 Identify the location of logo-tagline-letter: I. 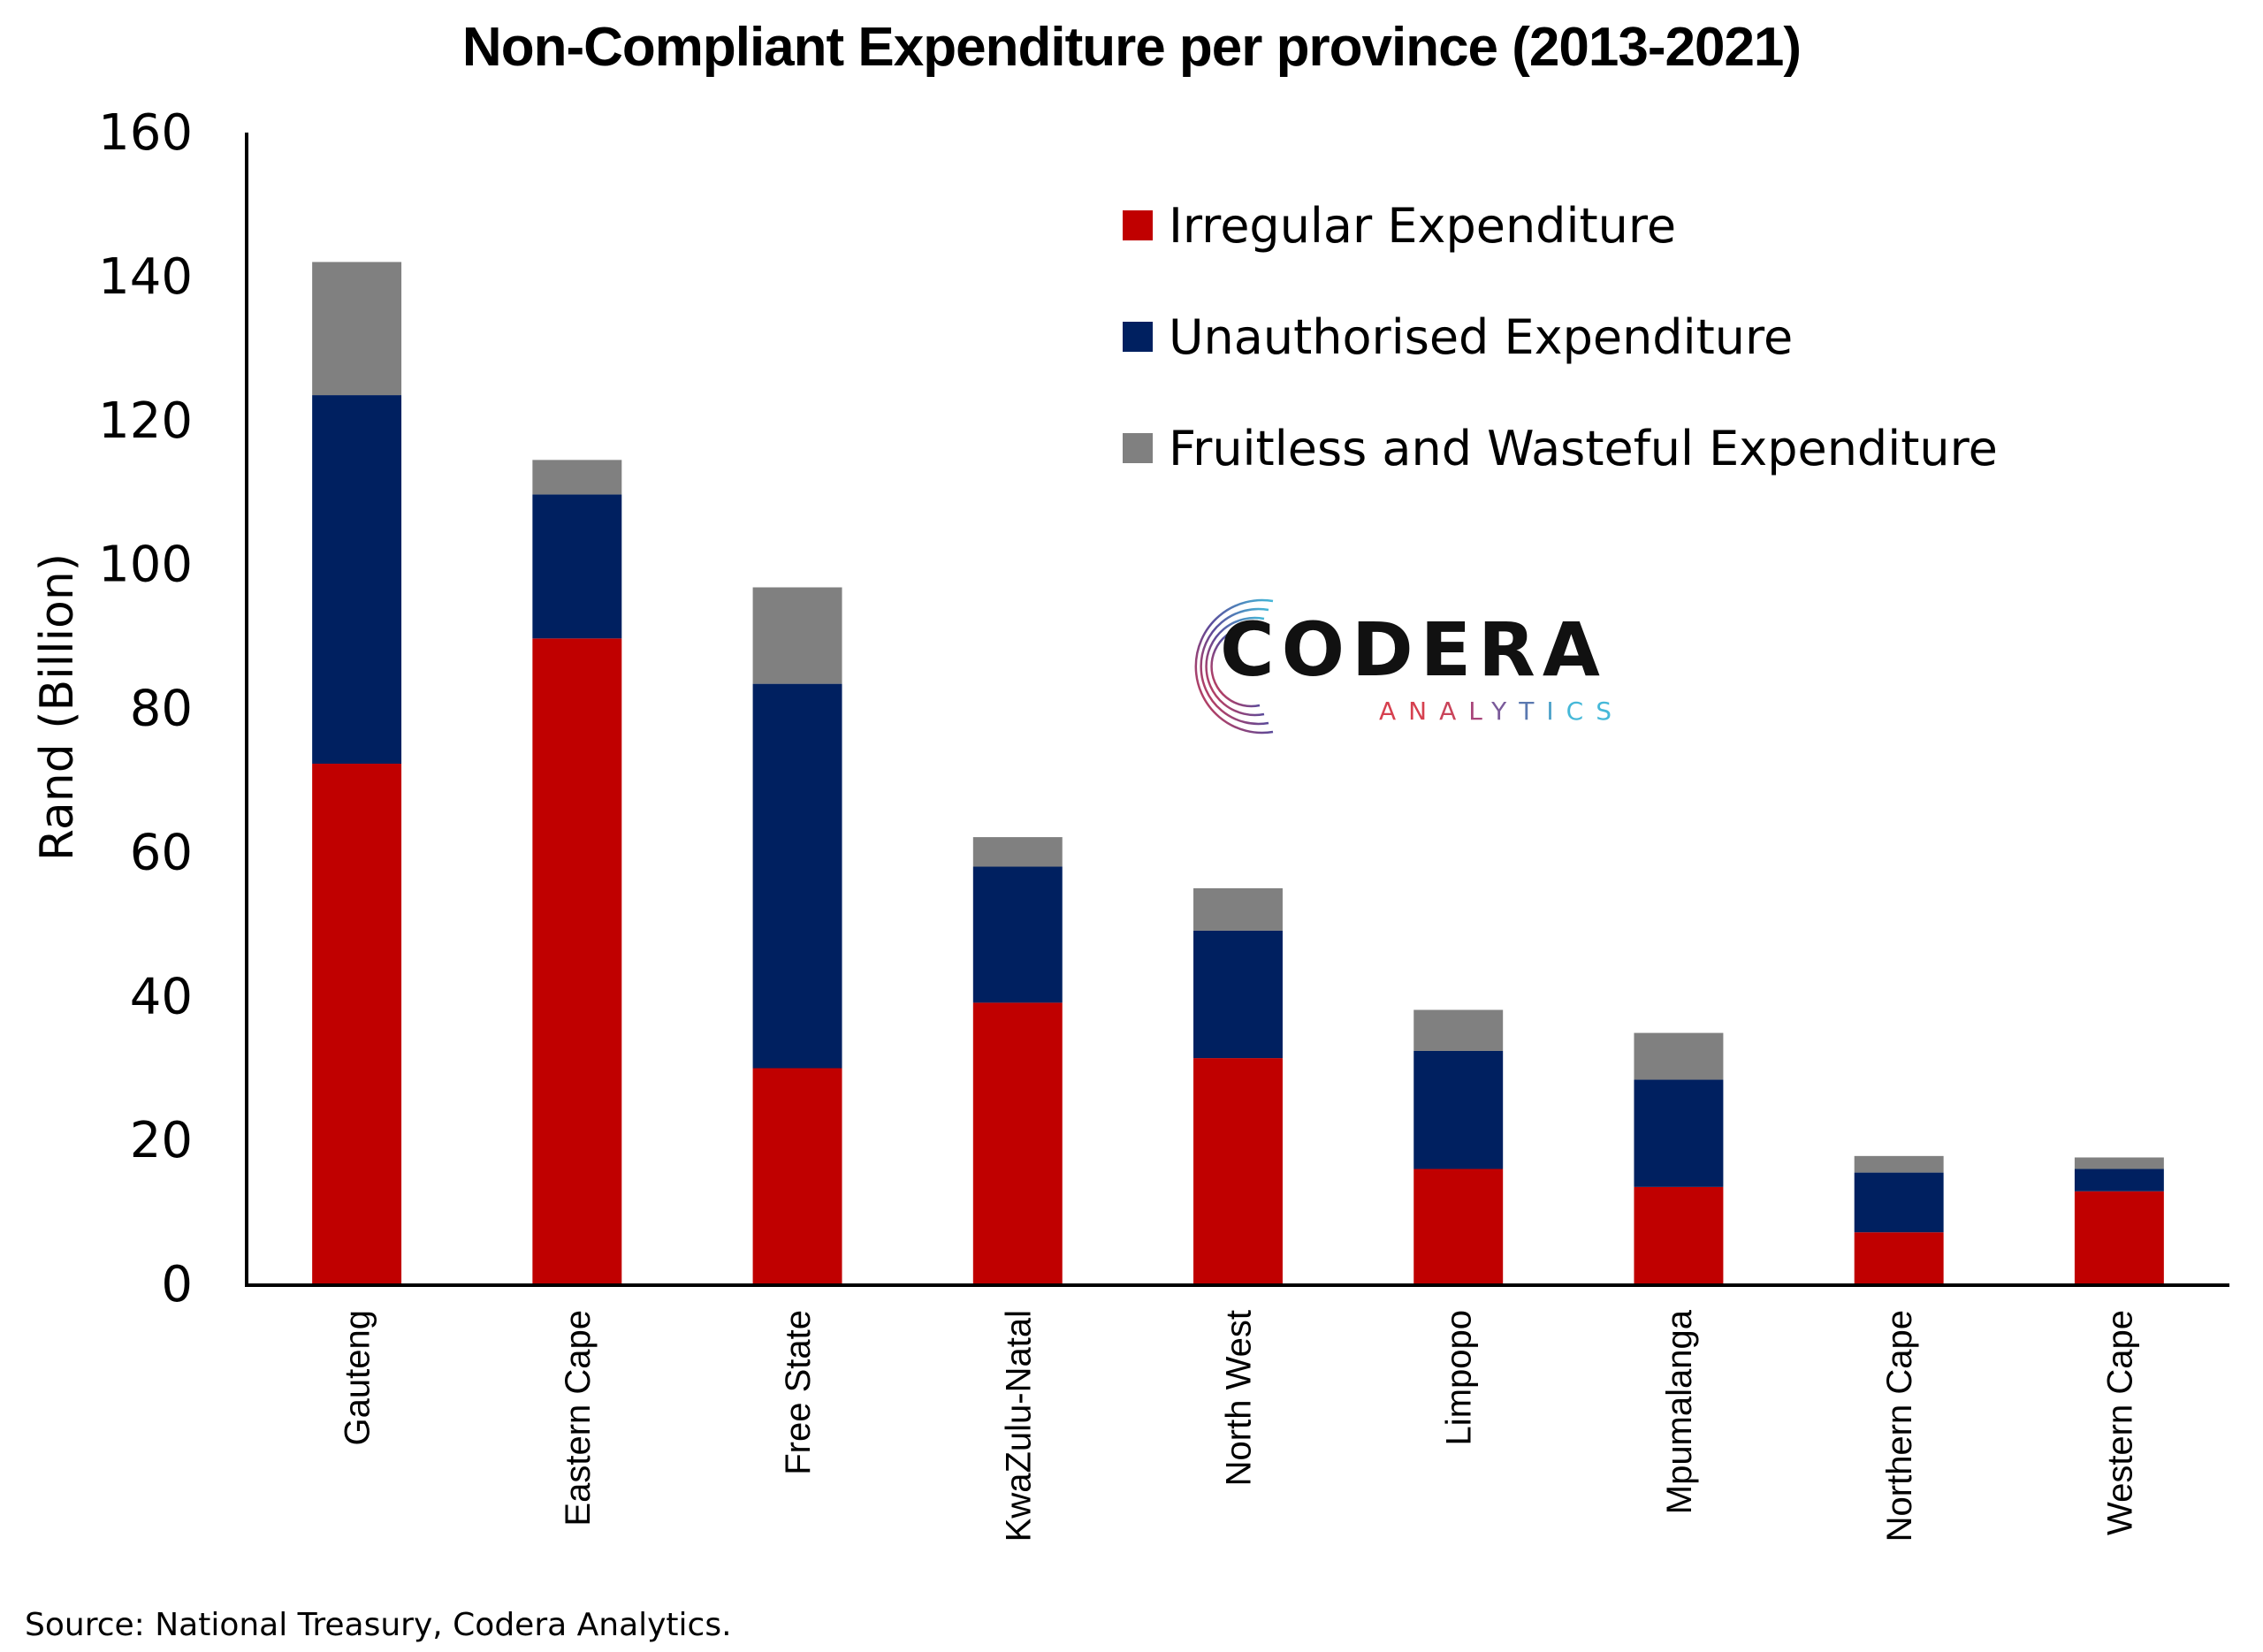
(1556, 712).